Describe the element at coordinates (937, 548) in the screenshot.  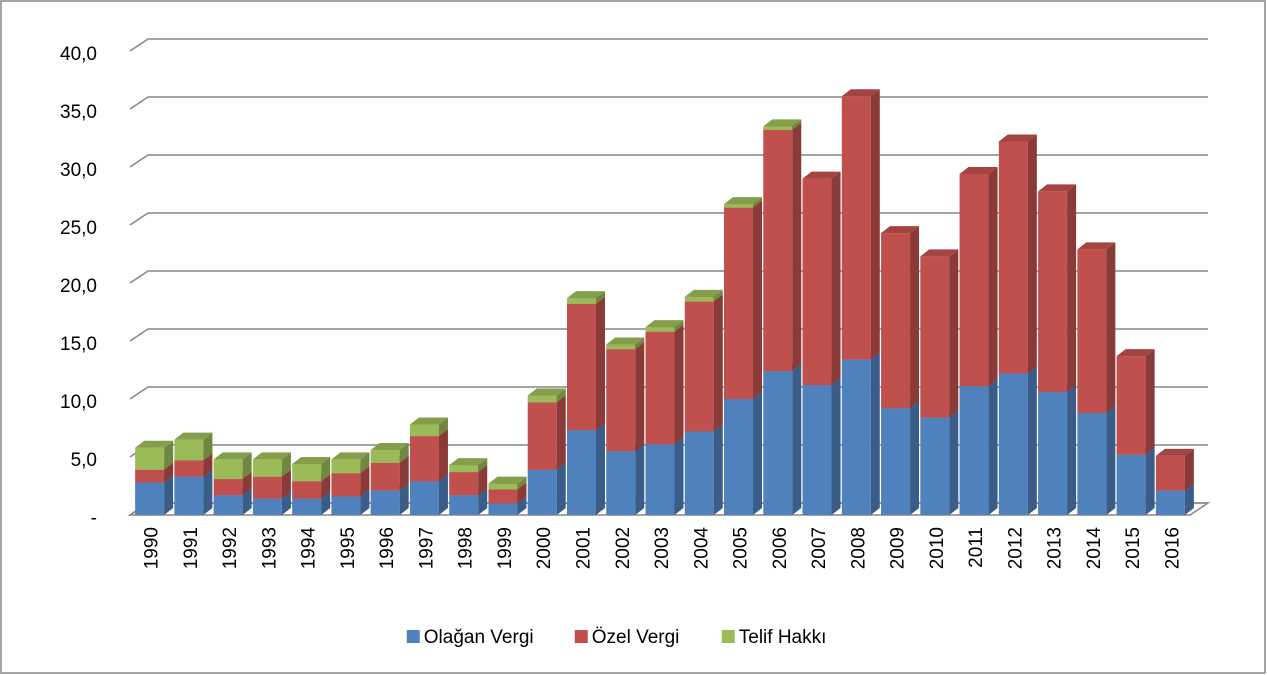
I see `x-tick-label: 2010` at that location.